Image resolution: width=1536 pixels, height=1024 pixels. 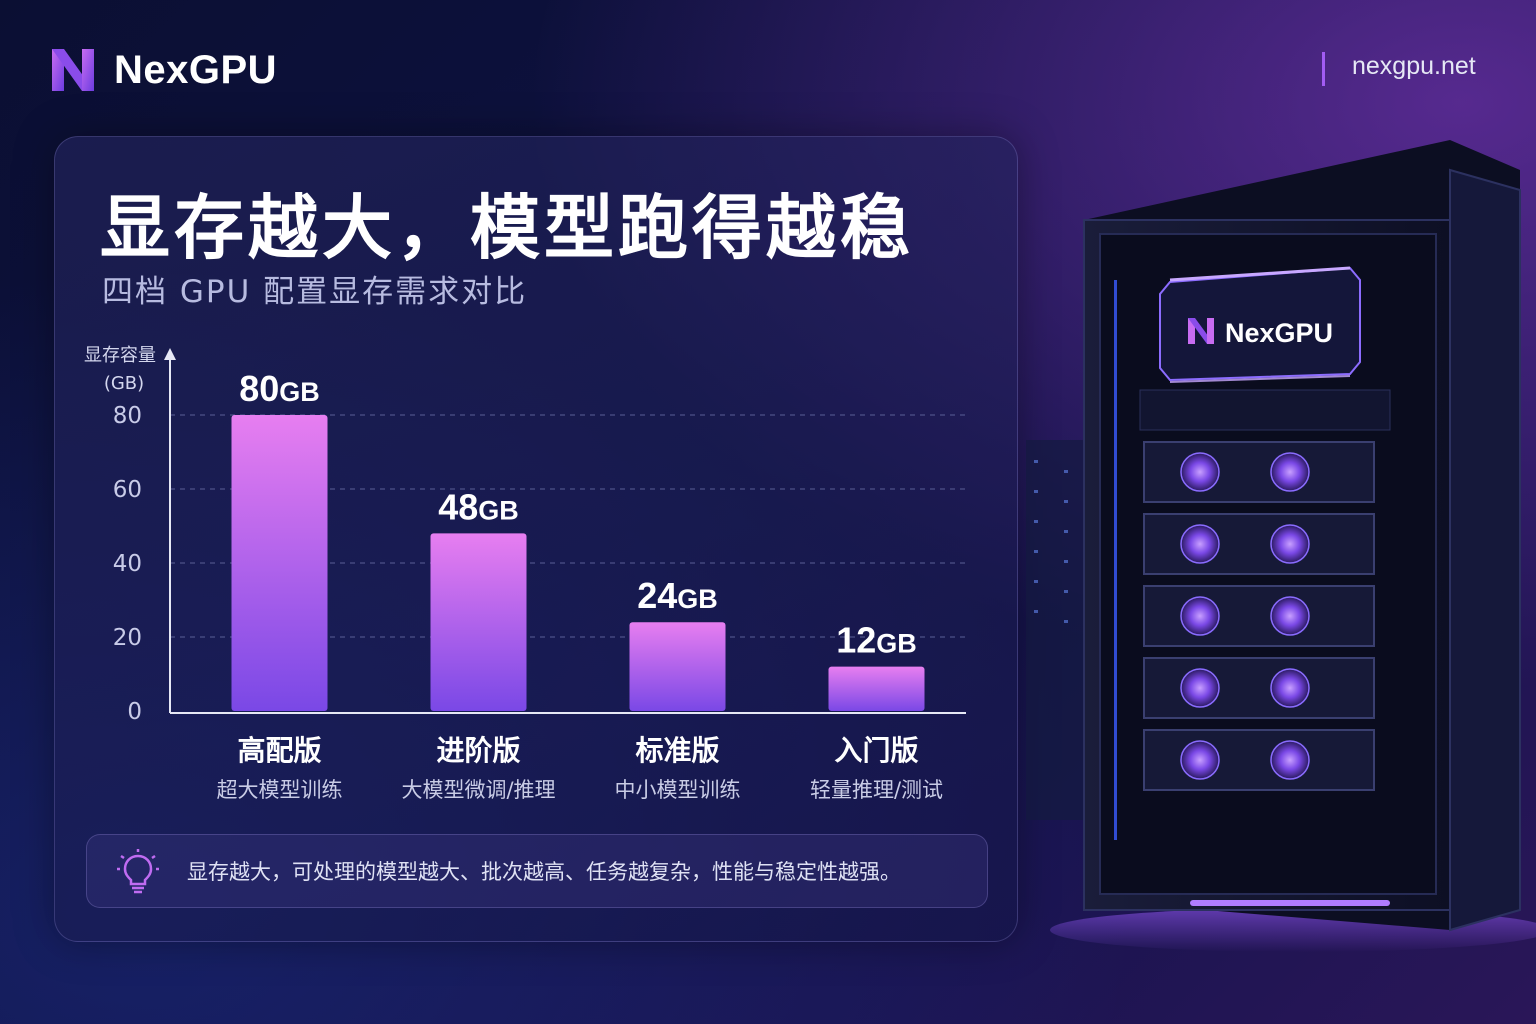 I want to click on category-description: 中小模型训练, so click(x=678, y=790).